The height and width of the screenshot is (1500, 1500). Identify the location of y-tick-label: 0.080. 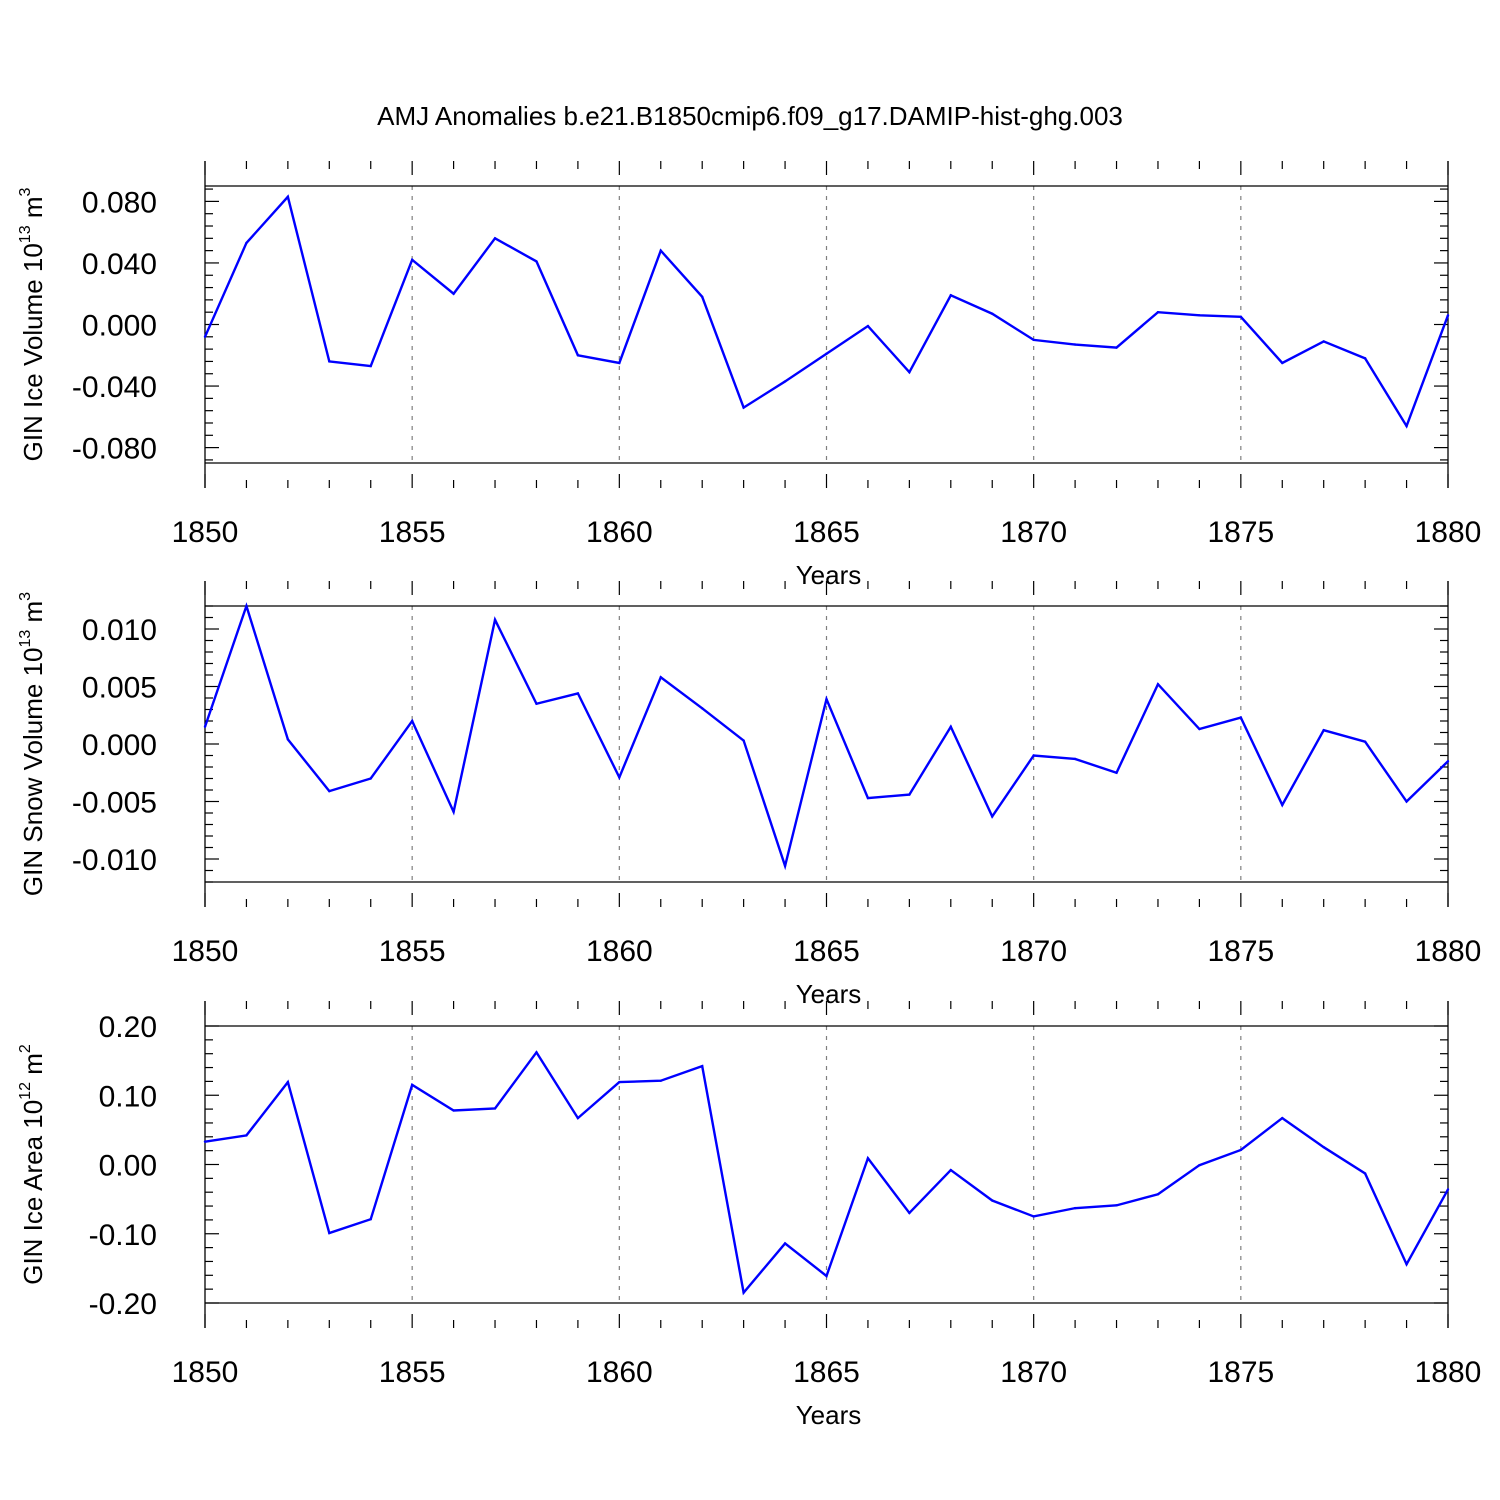
(119, 202).